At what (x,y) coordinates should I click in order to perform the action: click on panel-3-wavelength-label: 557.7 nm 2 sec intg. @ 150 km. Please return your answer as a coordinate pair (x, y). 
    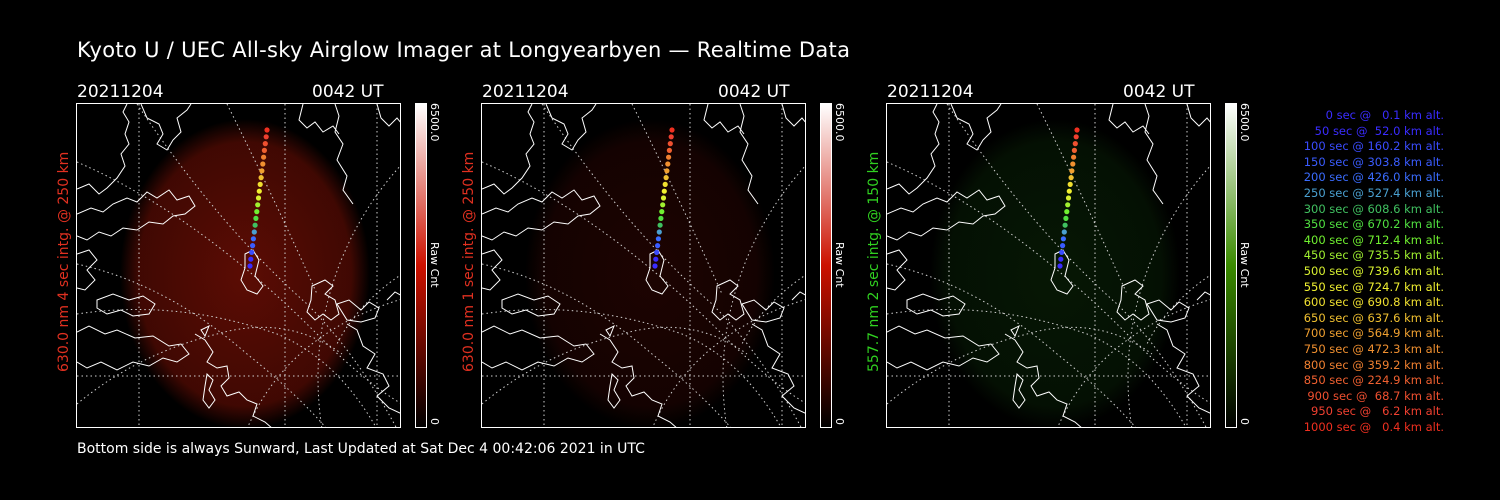
    Looking at the image, I should click on (874, 261).